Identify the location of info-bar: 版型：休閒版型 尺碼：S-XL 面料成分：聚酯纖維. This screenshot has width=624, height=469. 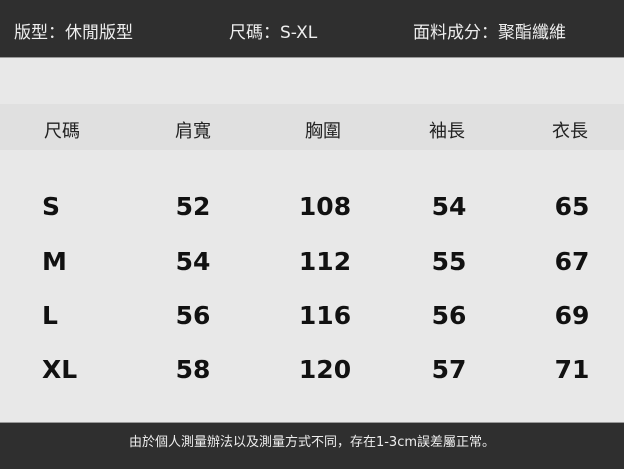
(312, 29).